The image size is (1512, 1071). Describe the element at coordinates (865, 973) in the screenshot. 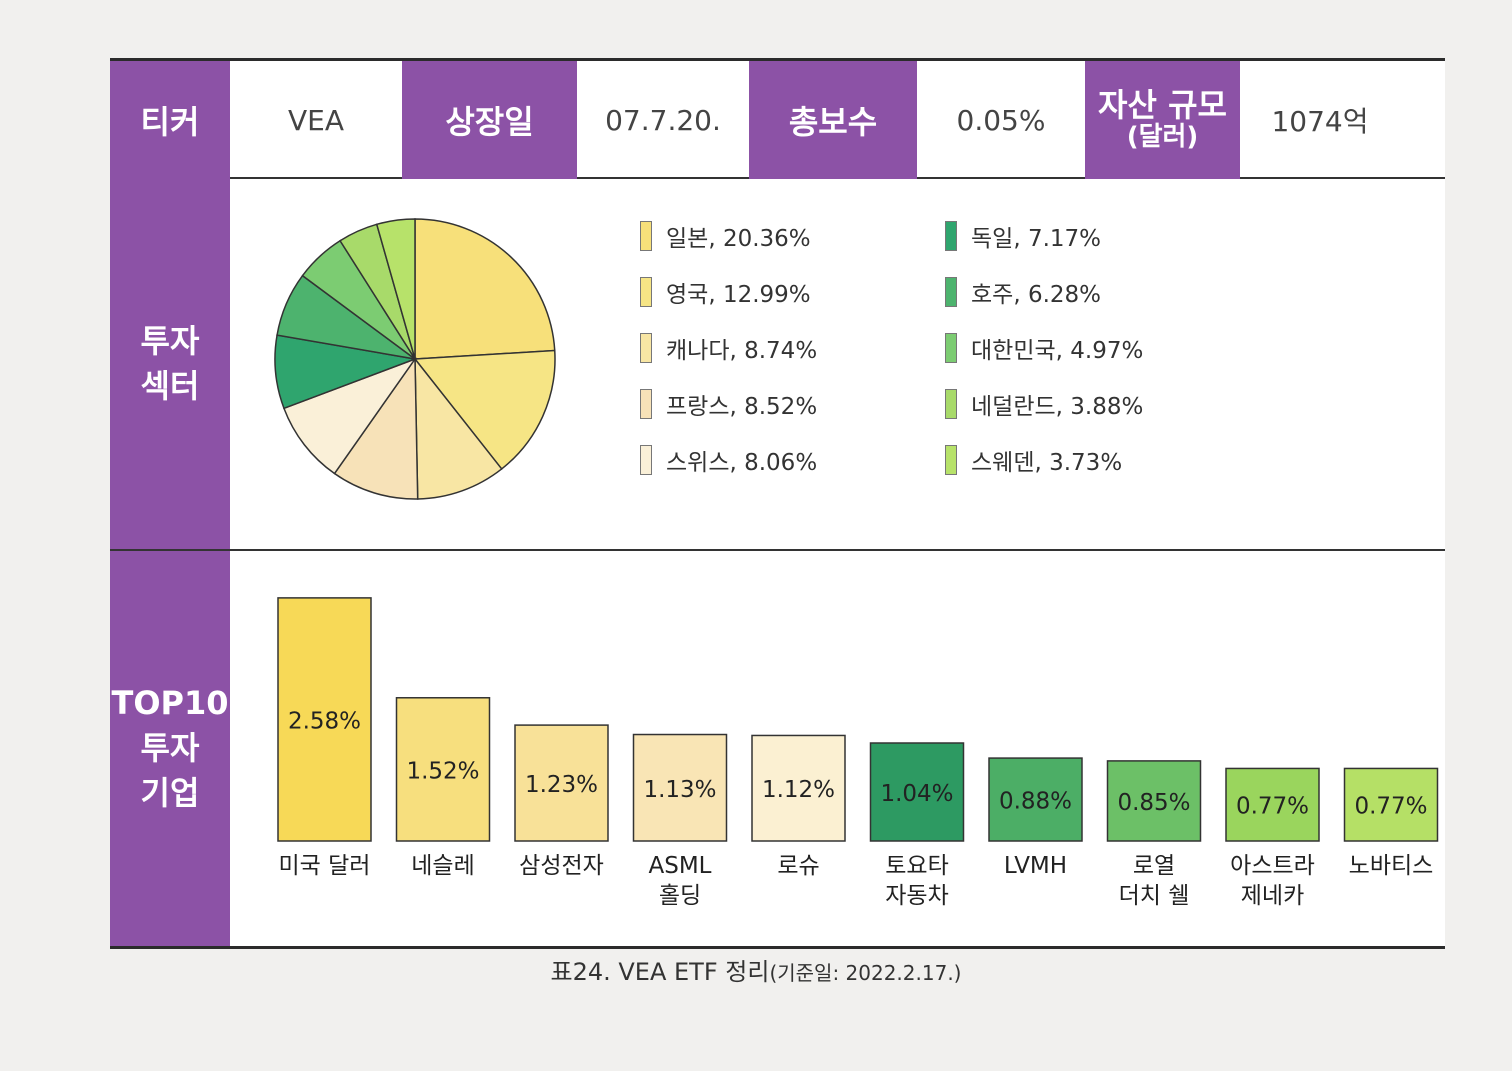

I see `caption-sub: (기준일: 2022.2.17.)` at that location.